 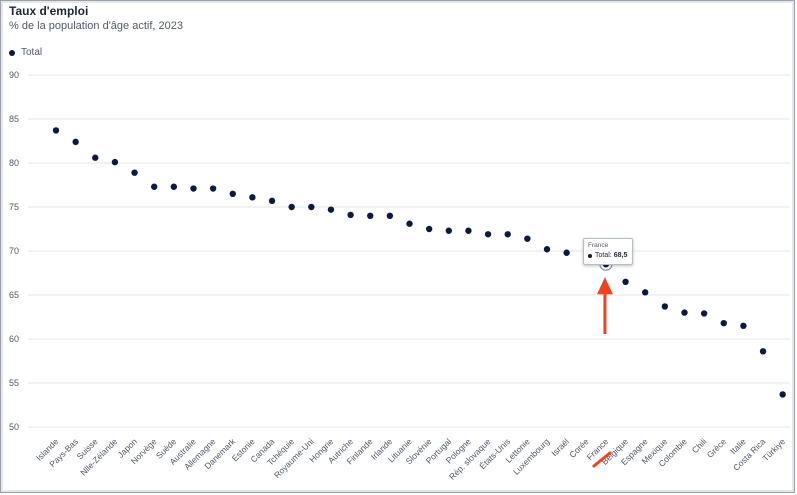 I want to click on y-tick-label: 70, so click(x=14, y=251).